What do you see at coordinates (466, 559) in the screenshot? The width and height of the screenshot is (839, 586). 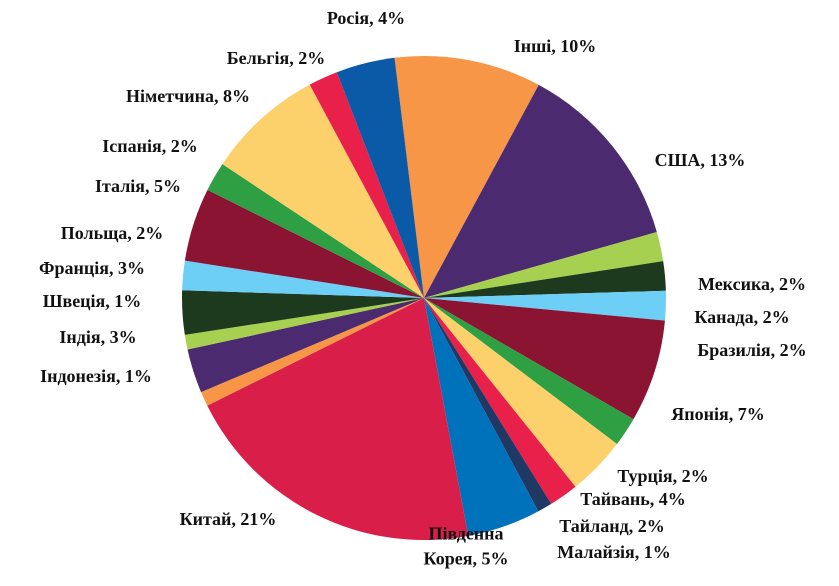 I see `slice-label: Корея, 5%` at bounding box center [466, 559].